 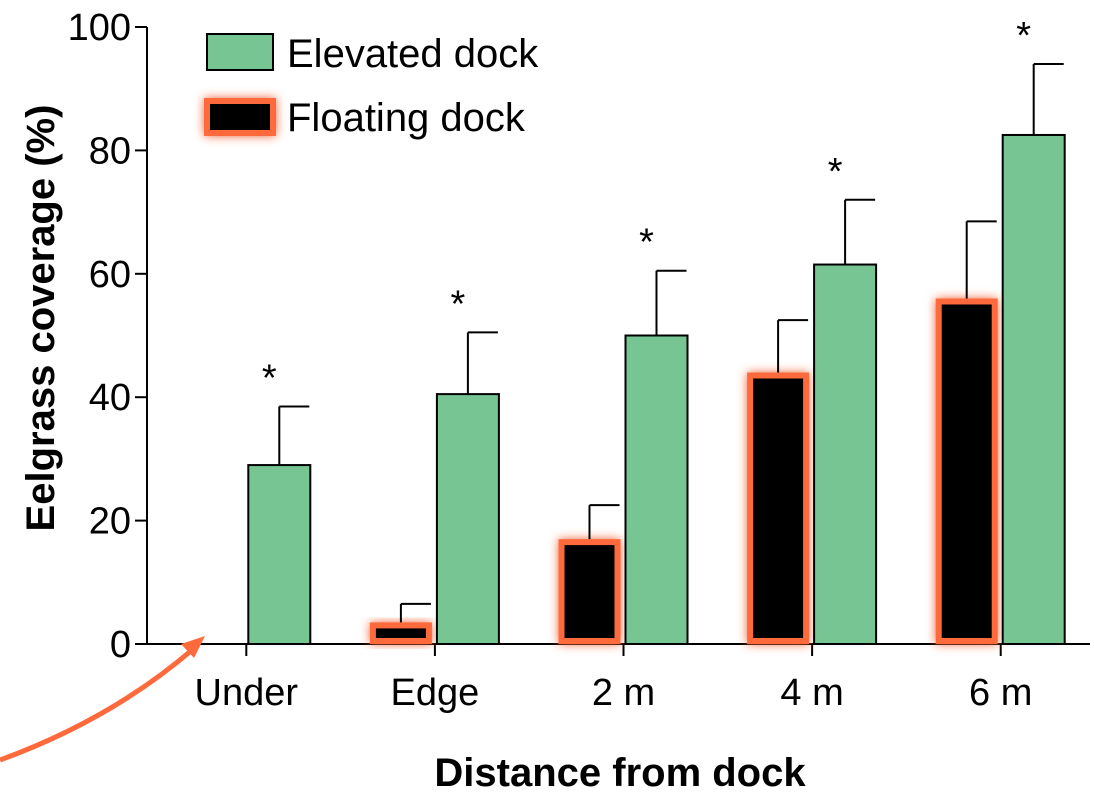 I want to click on y-tick-label: 100, so click(x=99, y=28).